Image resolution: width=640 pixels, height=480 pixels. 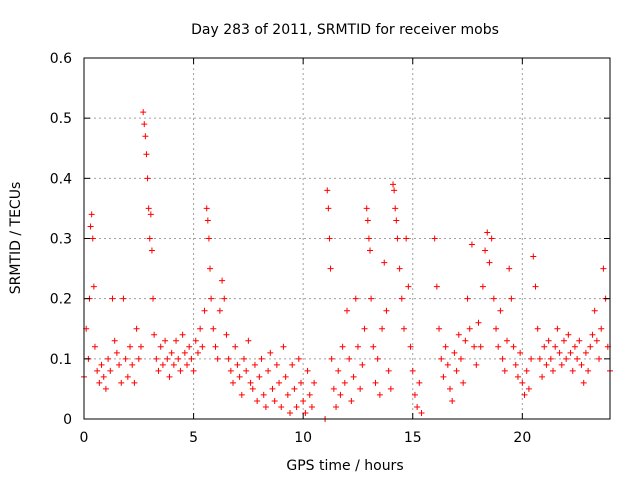 I want to click on y-tick-label: 0.1, so click(x=61, y=360).